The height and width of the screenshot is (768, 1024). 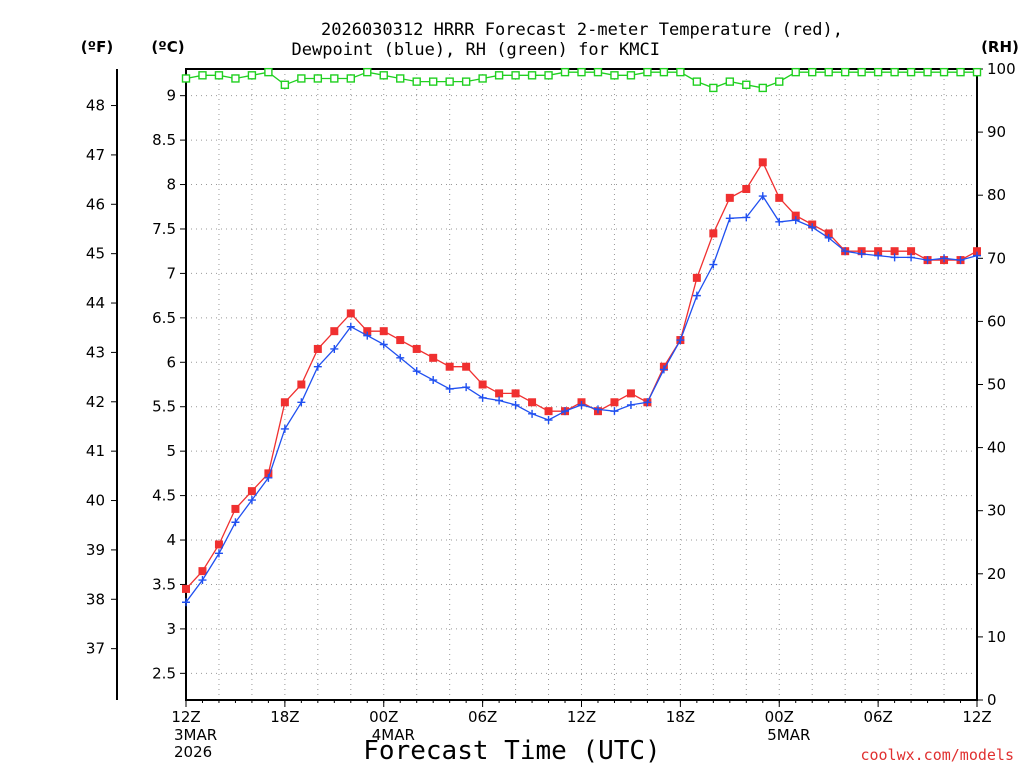 I want to click on rh-tick-label: 30, so click(x=996, y=511).